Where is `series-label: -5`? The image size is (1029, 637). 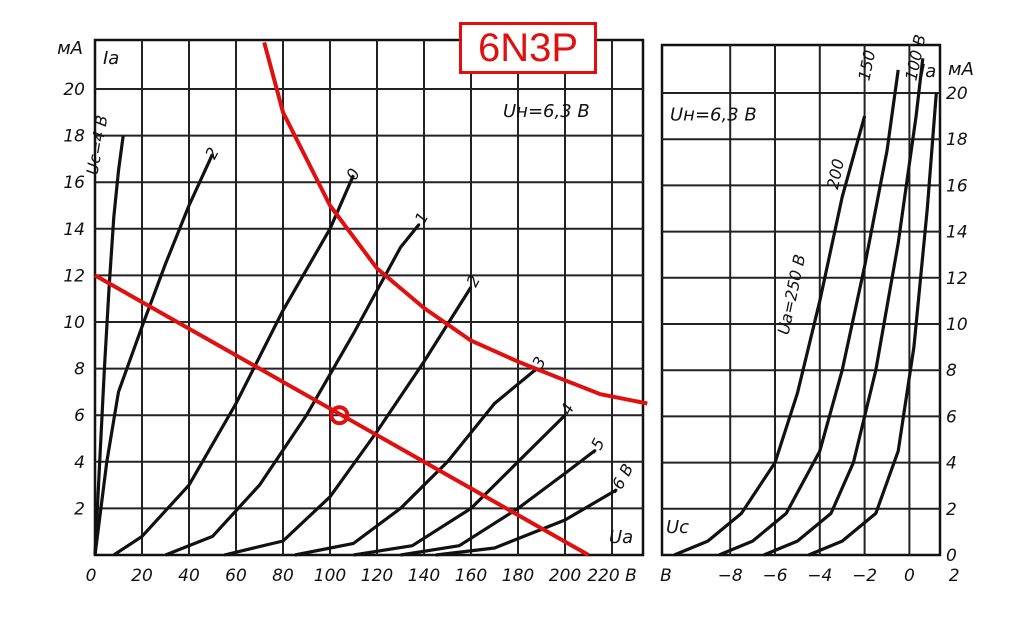
series-label: -5 is located at coordinates (596, 446).